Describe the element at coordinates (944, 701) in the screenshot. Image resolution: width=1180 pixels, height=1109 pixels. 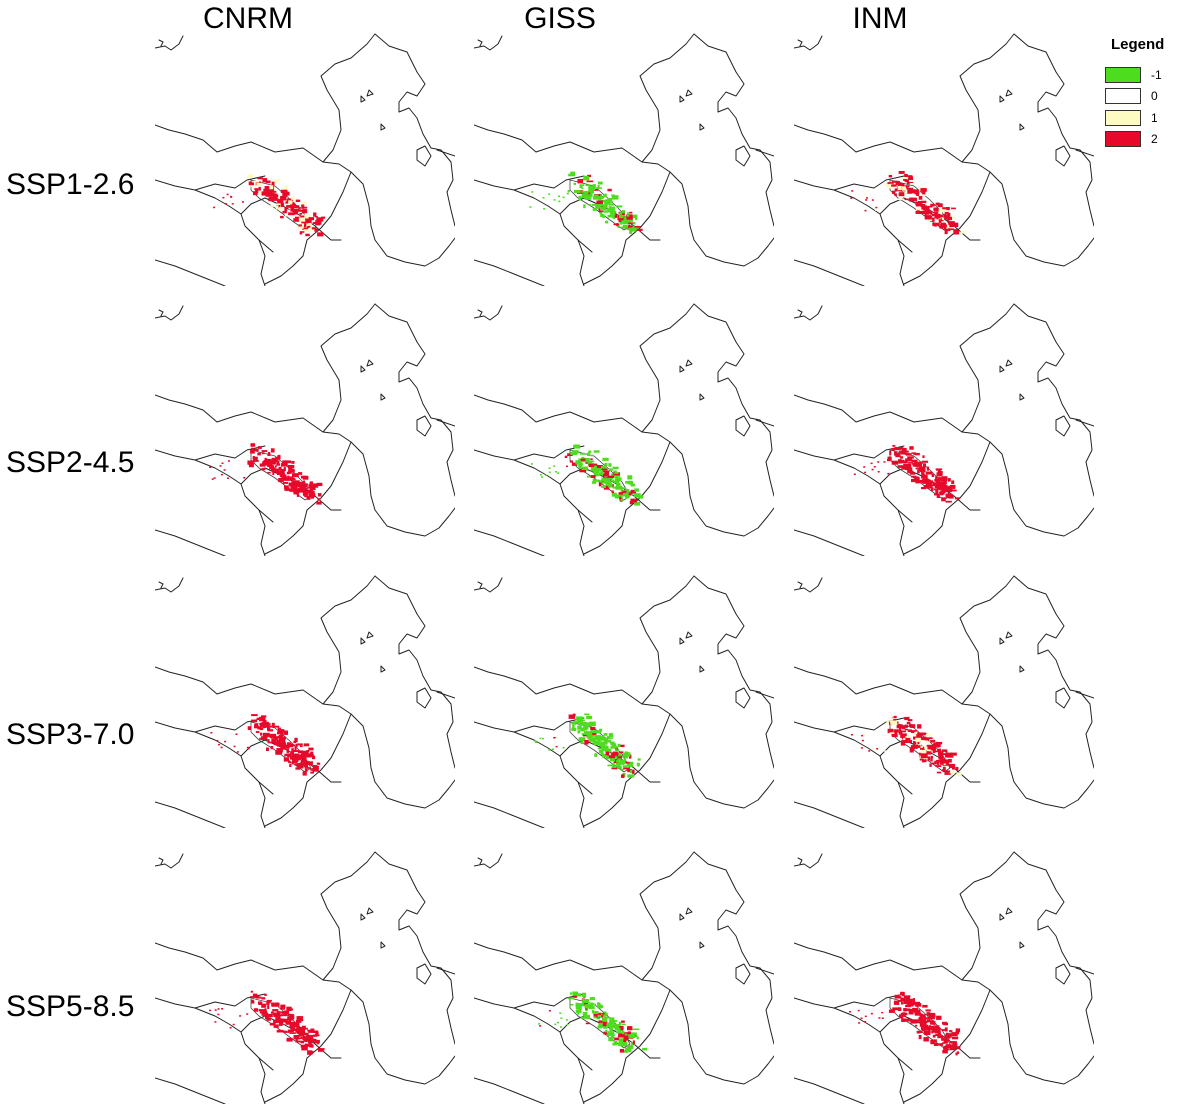
I see `map-svg` at that location.